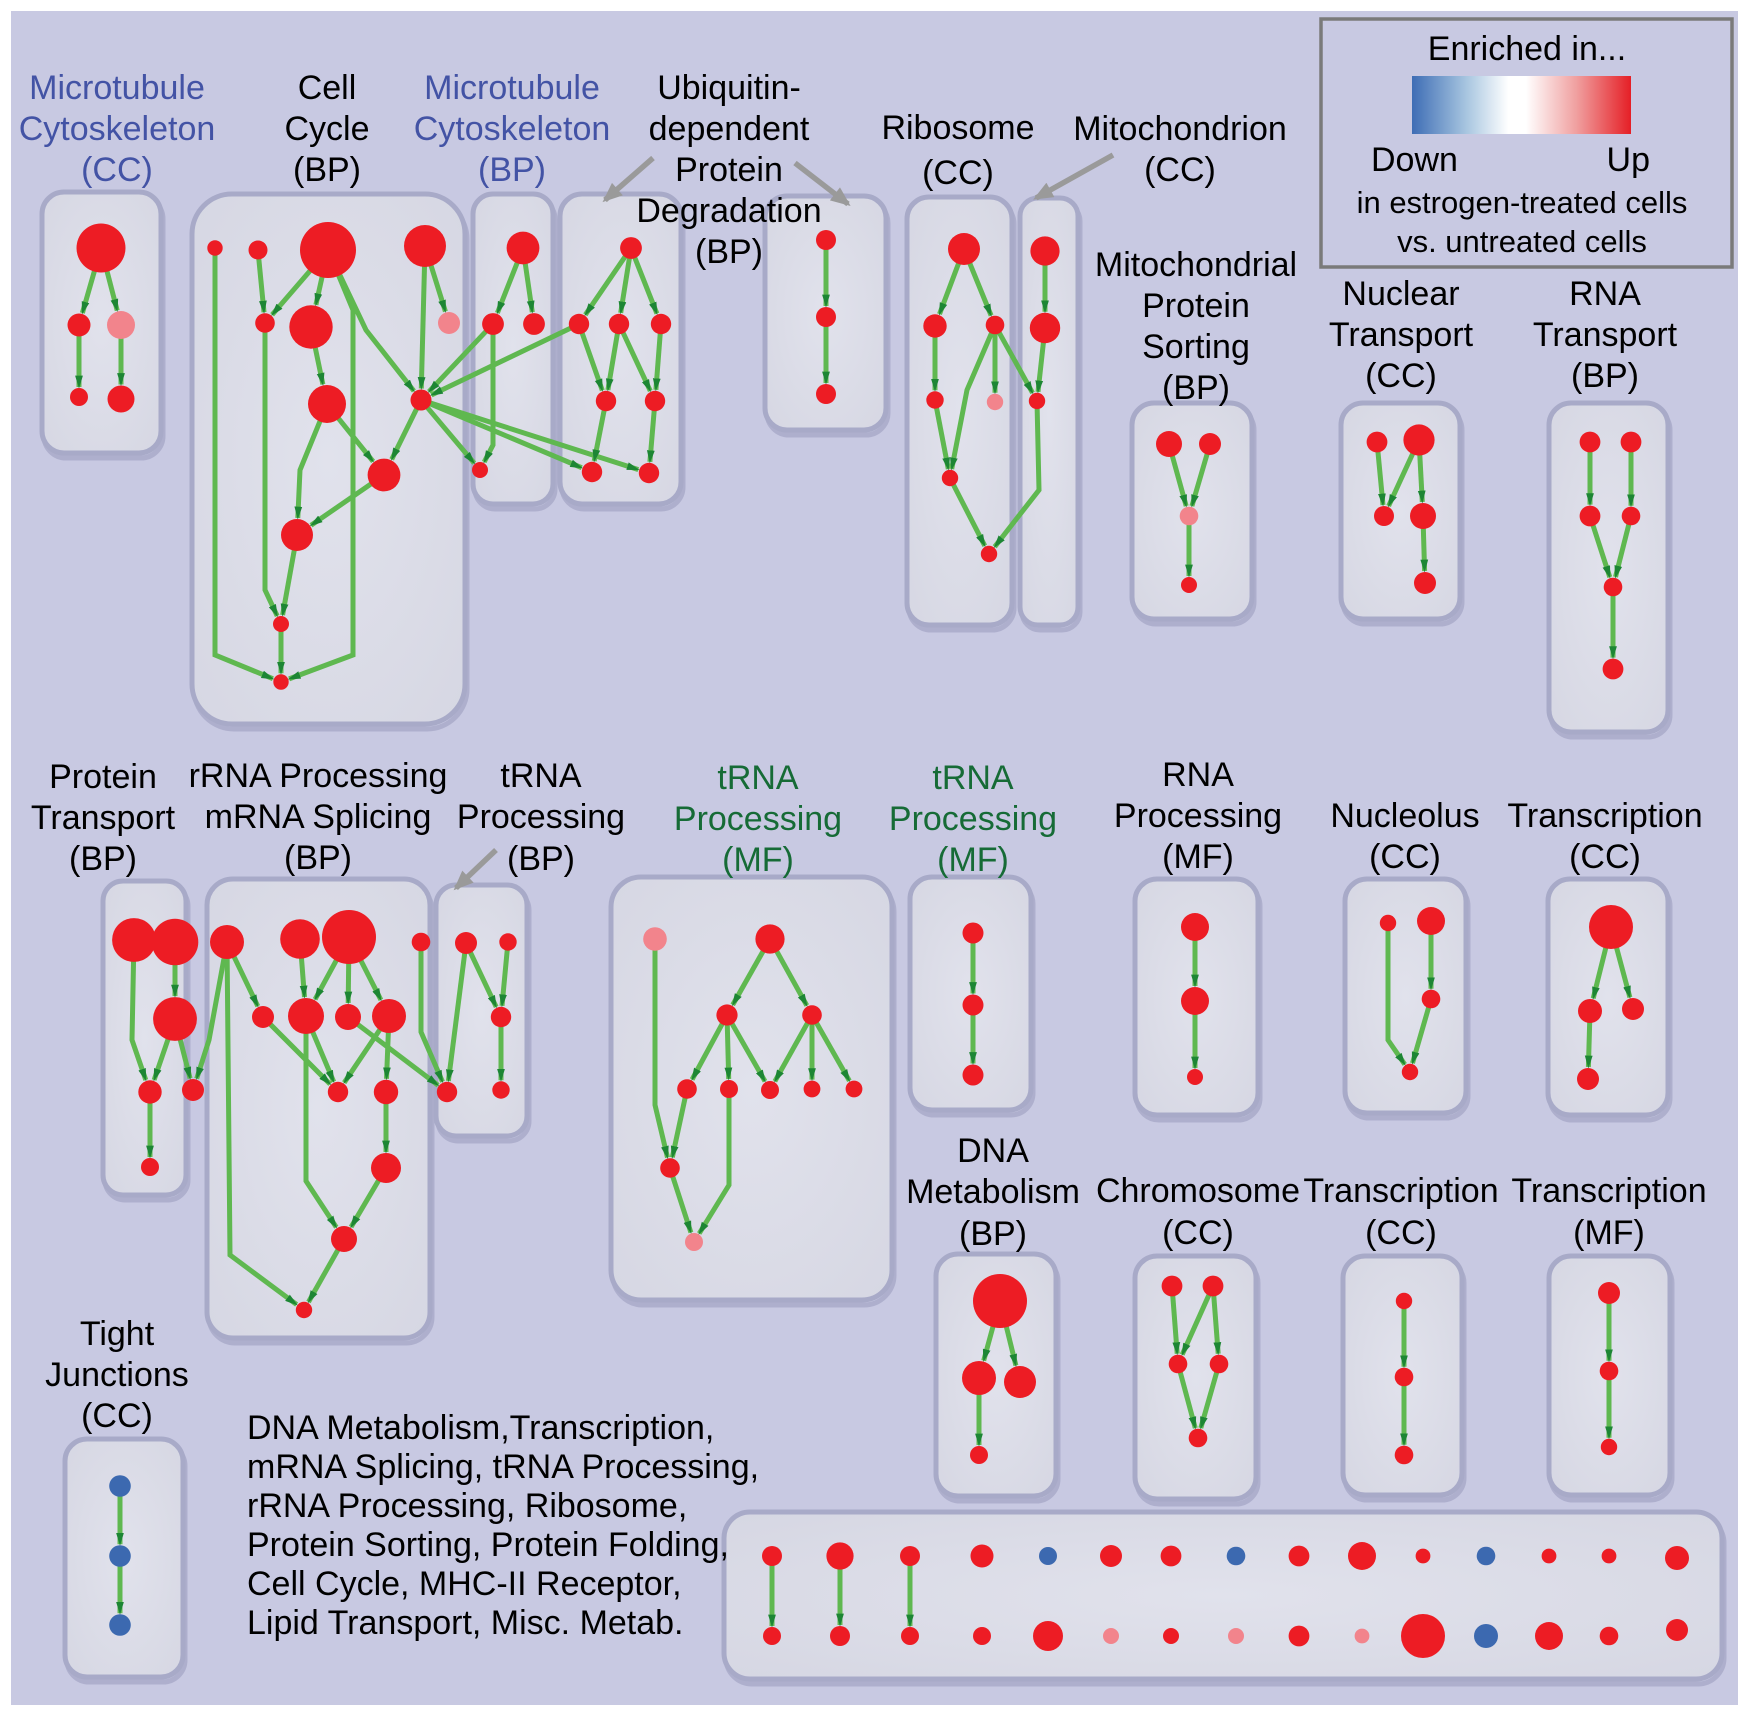  I want to click on svg-text: Down, so click(1414, 160).